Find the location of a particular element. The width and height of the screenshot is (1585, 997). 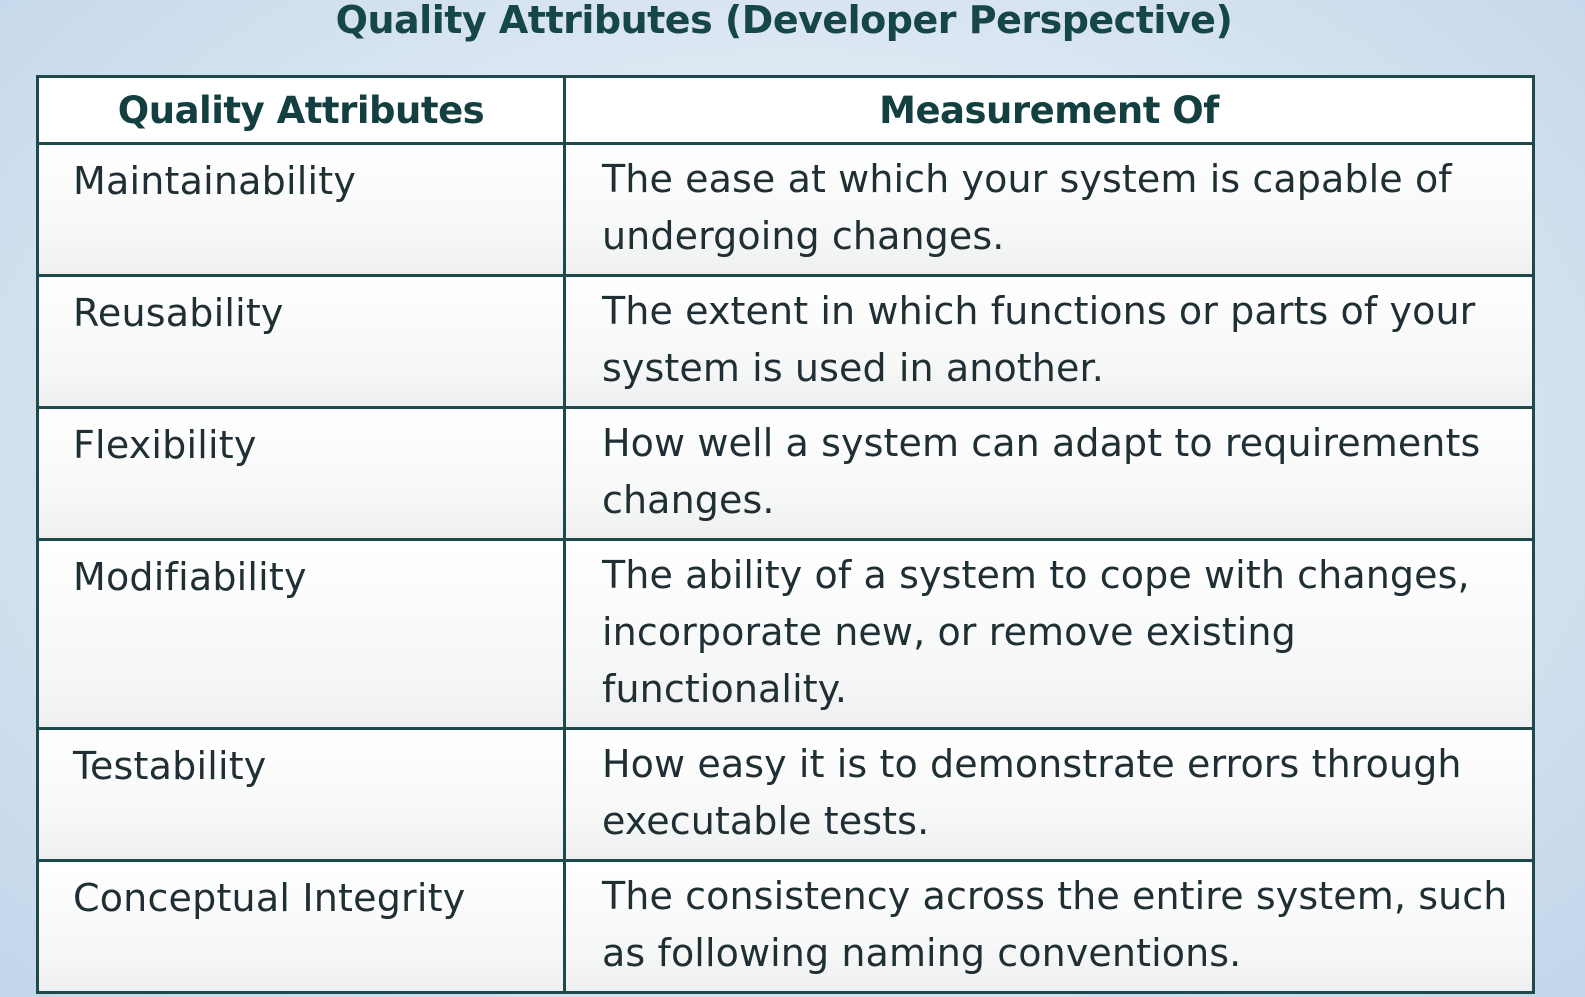

attribute-cell: Reusability is located at coordinates (301, 341).